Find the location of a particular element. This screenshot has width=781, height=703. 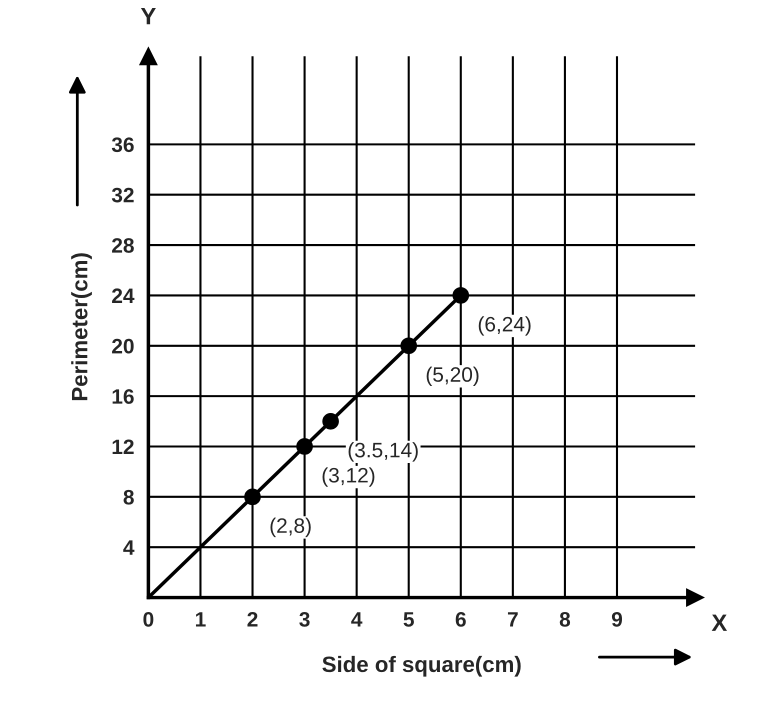

x-tick-label: 6 is located at coordinates (461, 619).